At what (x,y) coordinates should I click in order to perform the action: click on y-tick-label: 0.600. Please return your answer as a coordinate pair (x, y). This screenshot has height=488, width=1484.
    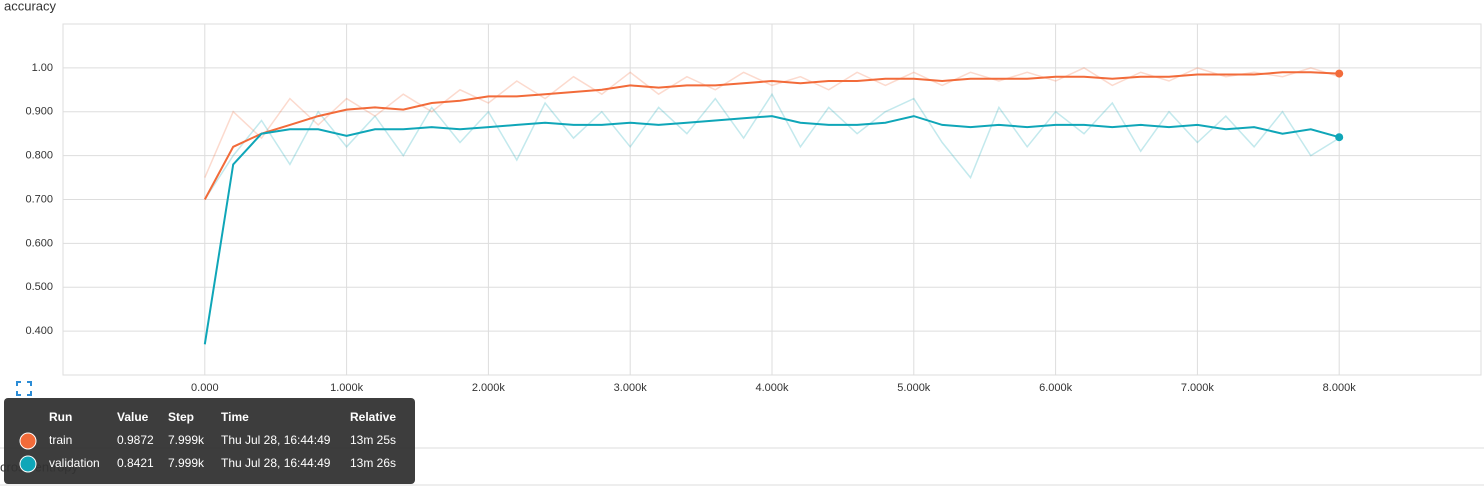
    Looking at the image, I should click on (39, 243).